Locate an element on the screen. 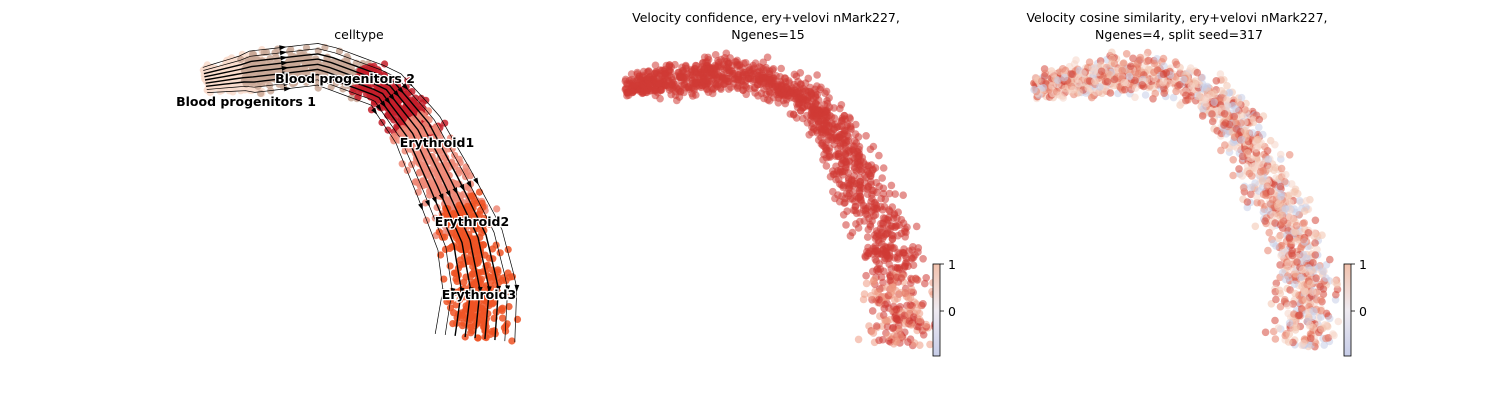 This screenshot has height=400, width=1500. panel-1-title: celltype is located at coordinates (359, 34).